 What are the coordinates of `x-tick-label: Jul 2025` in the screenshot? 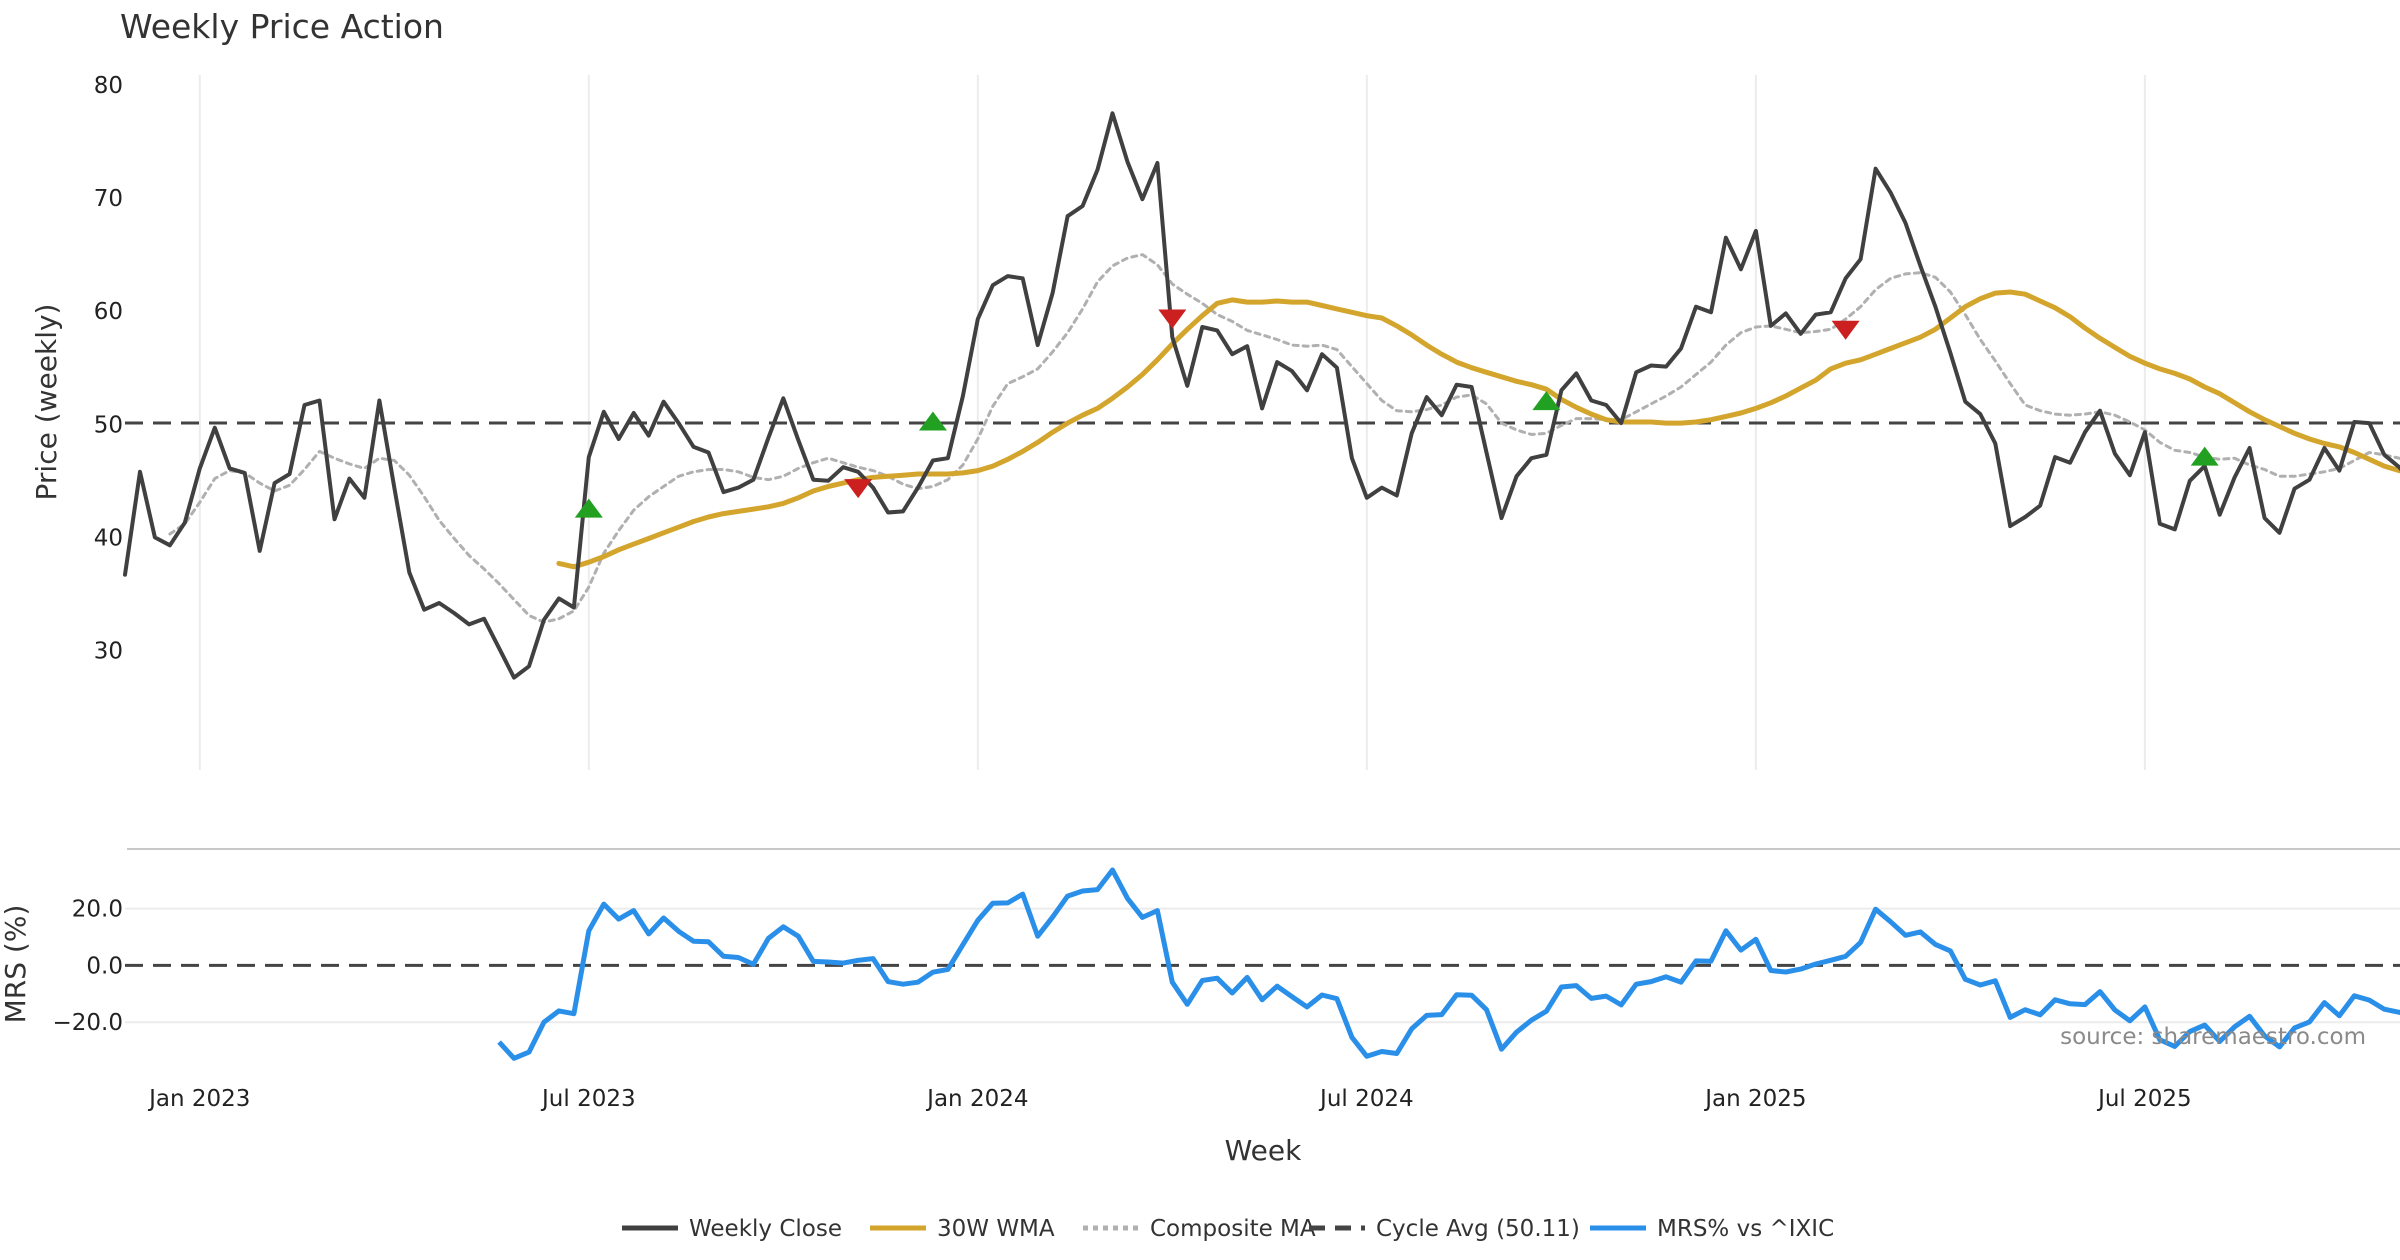 It's located at (2144, 1099).